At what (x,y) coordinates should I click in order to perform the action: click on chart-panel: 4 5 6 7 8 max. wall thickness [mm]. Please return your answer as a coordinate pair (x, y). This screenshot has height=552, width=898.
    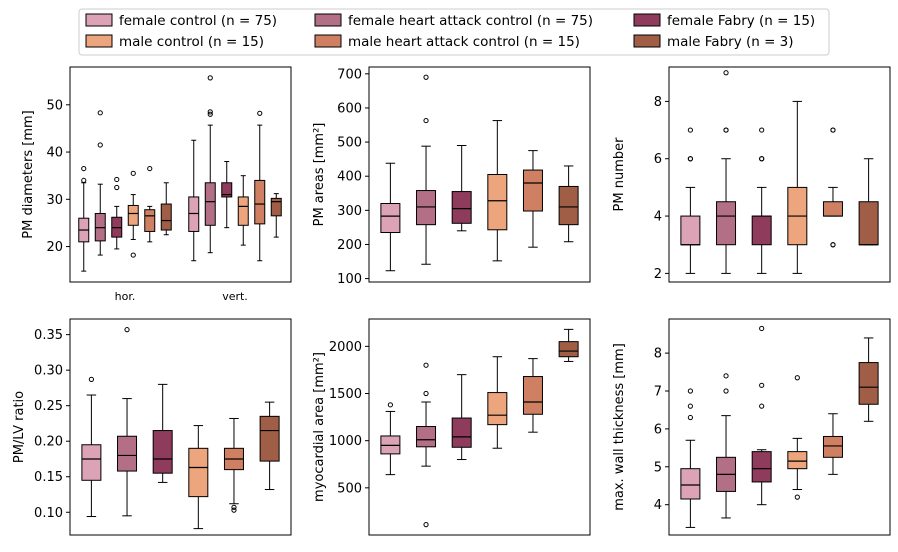
    Looking at the image, I should click on (751, 427).